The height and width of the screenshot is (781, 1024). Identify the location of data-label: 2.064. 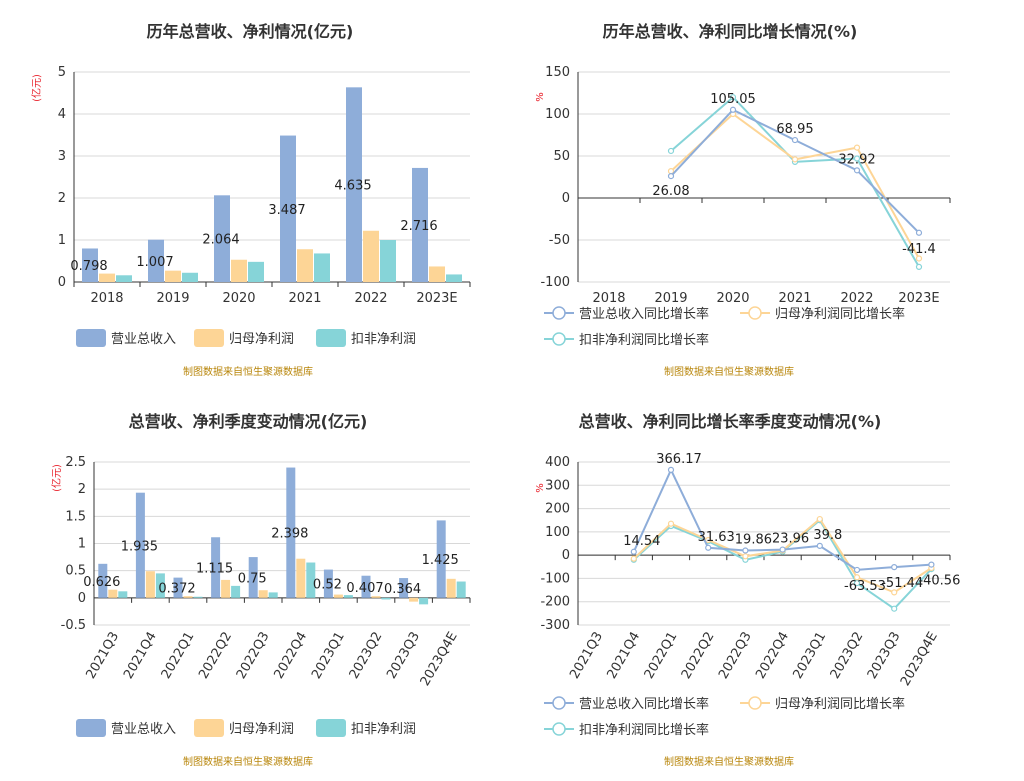
(220, 240).